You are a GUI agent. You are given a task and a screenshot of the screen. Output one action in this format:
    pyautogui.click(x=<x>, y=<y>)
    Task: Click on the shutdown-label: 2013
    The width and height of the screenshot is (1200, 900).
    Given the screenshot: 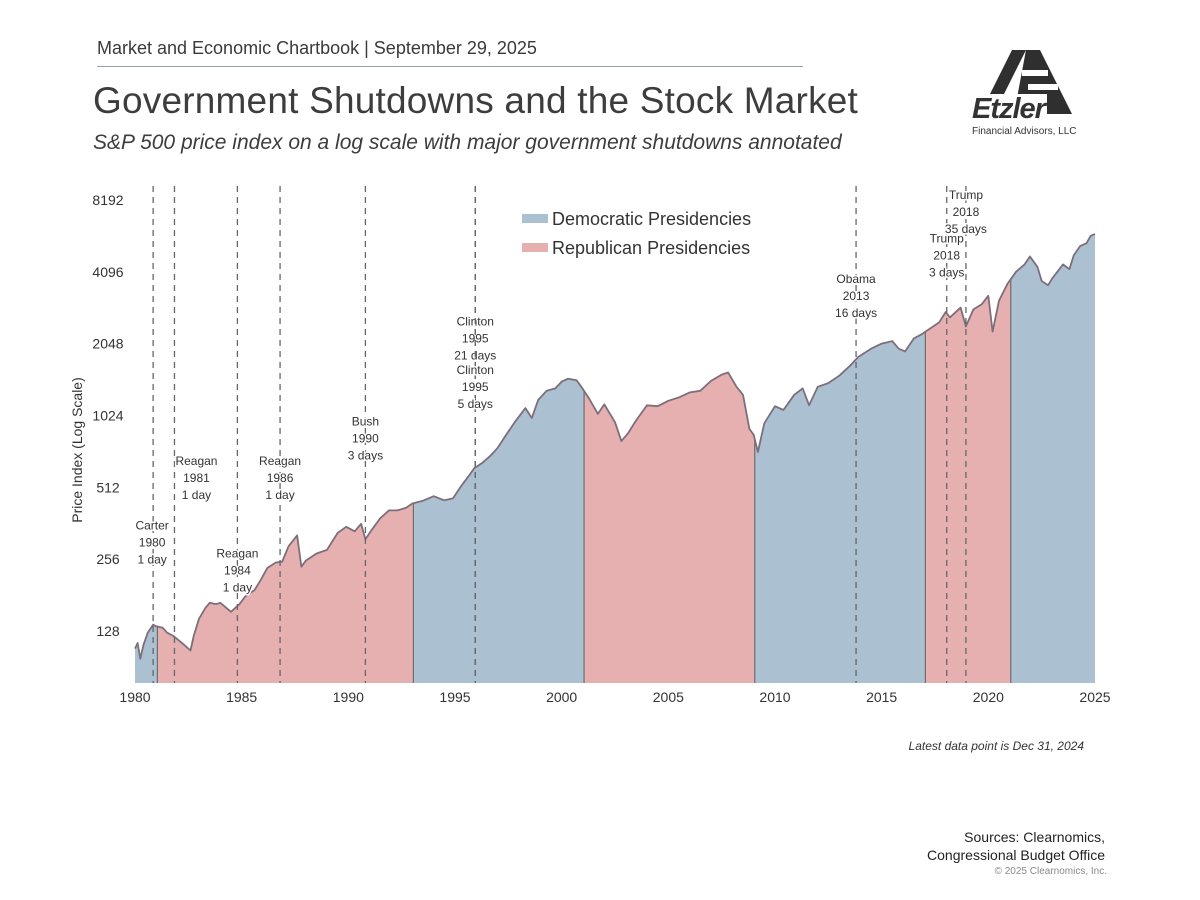 What is the action you would take?
    pyautogui.click(x=856, y=296)
    